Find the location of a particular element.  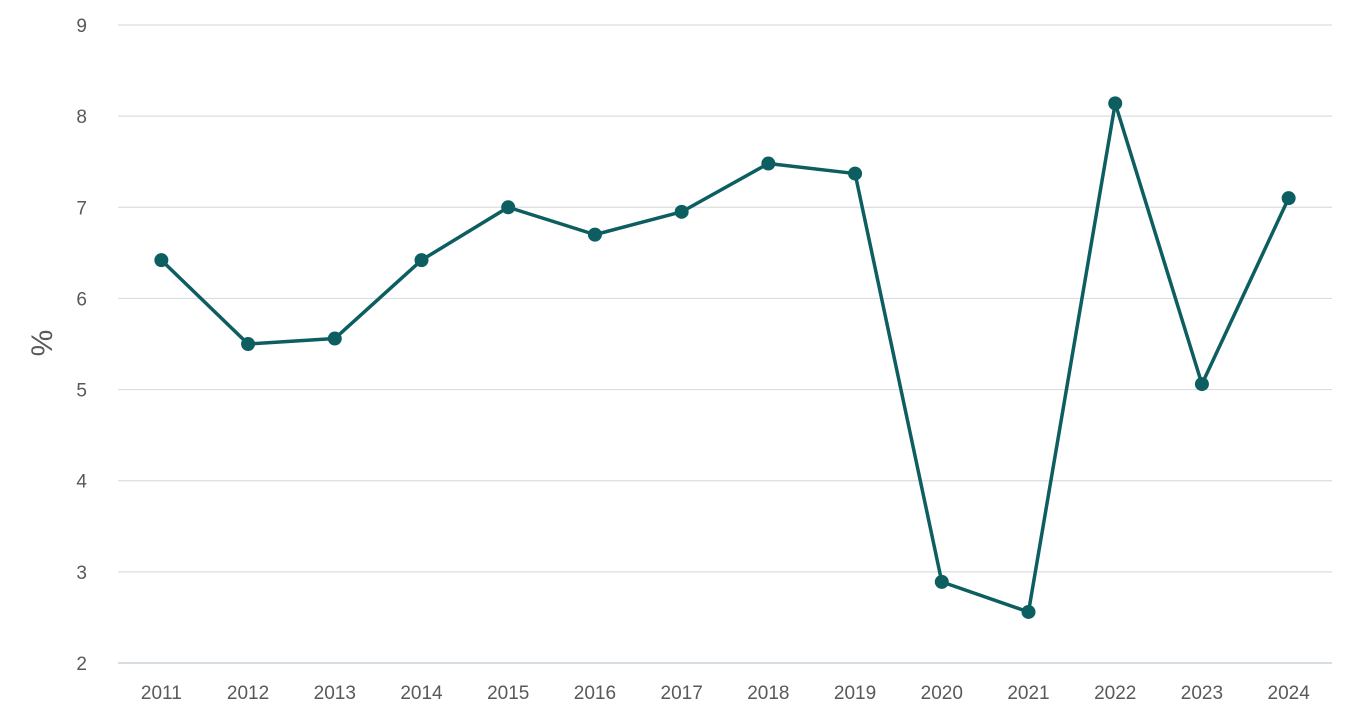

x-tick-label: 2013 is located at coordinates (335, 693).